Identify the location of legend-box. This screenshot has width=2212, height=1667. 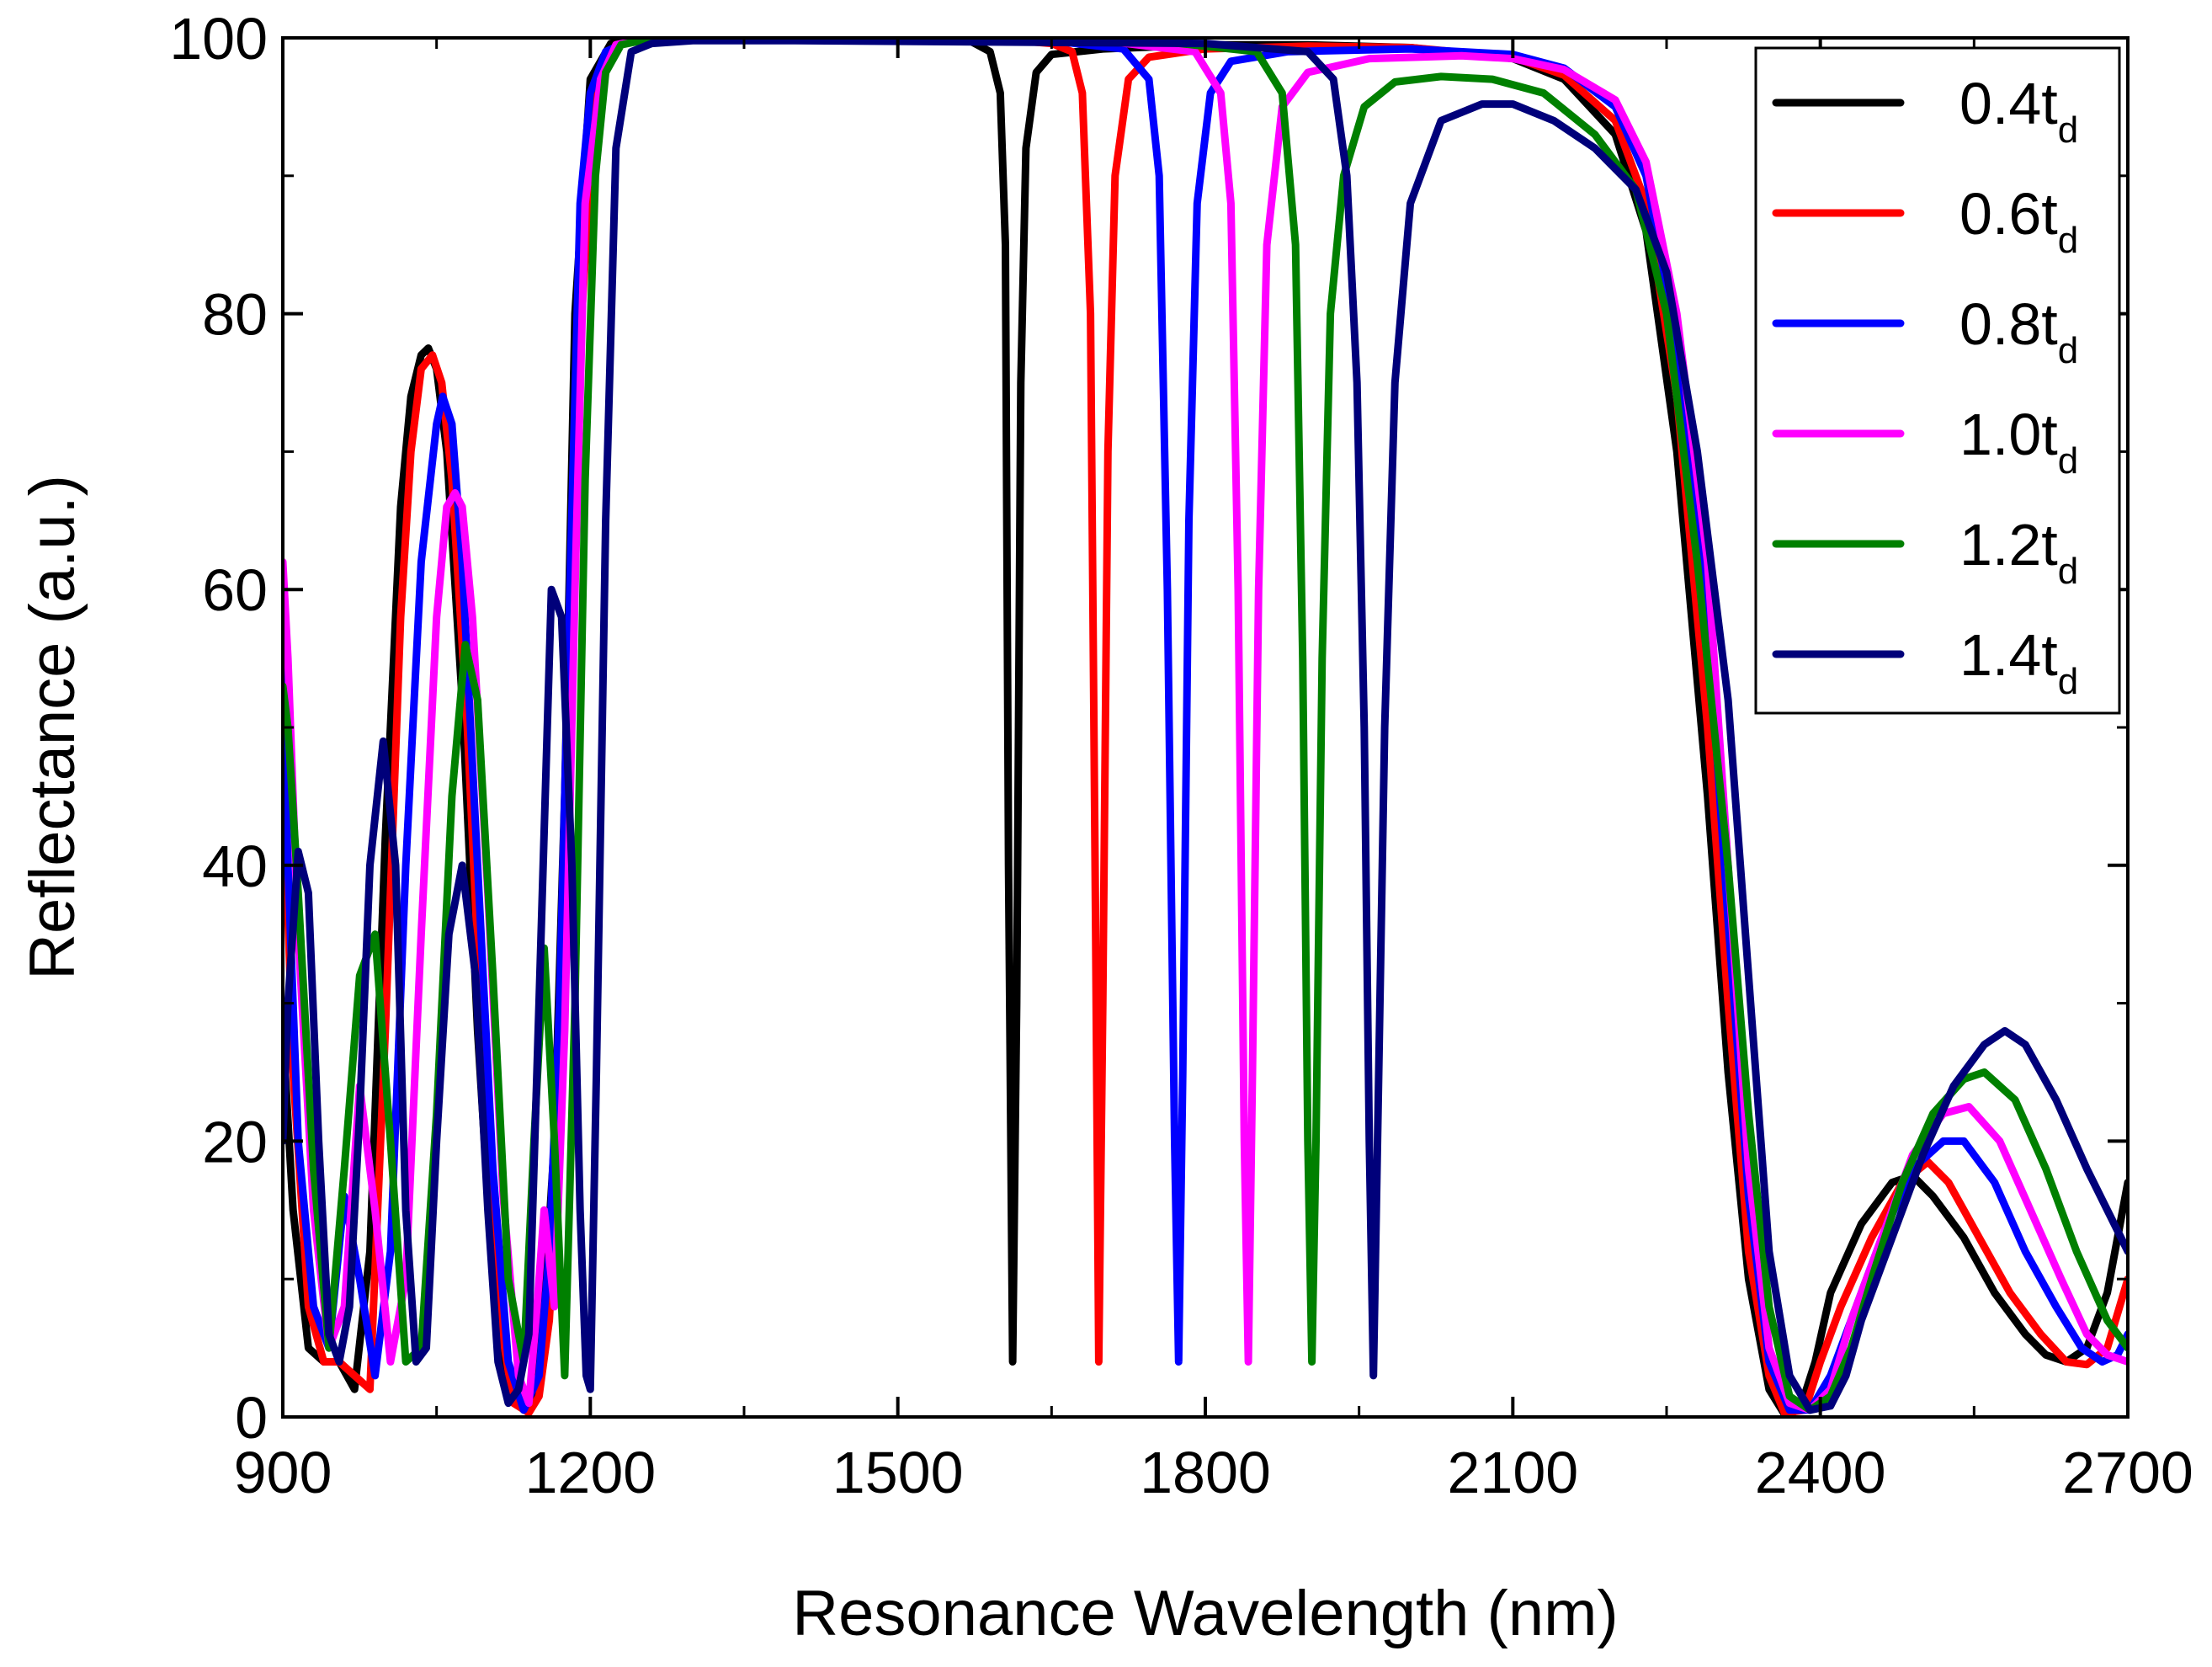
(1938, 381).